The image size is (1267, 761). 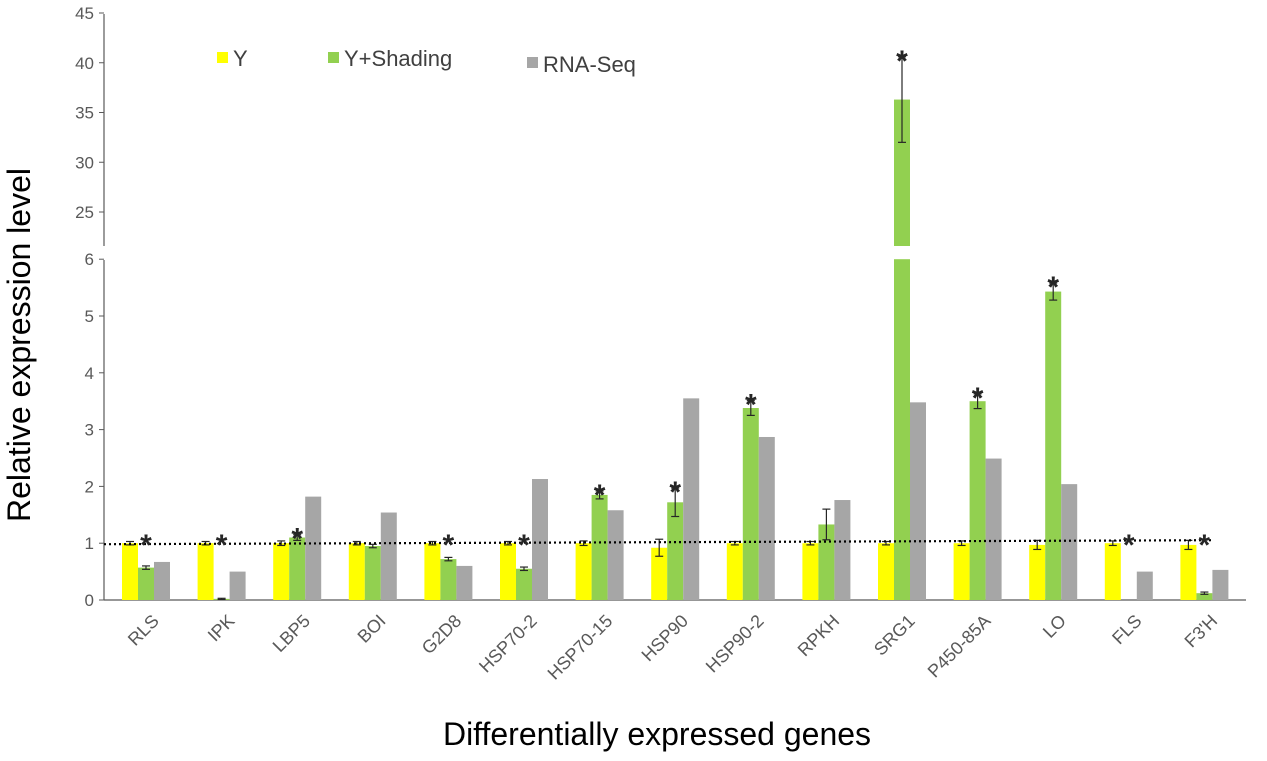 I want to click on bar-upper-y-shading-srg1, so click(x=902, y=172).